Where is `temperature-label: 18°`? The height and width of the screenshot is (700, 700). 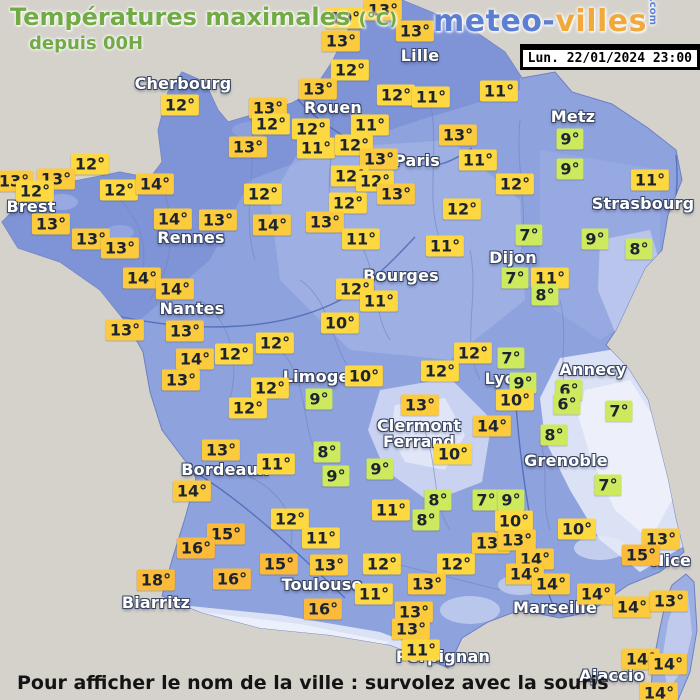 temperature-label: 18° is located at coordinates (156, 580).